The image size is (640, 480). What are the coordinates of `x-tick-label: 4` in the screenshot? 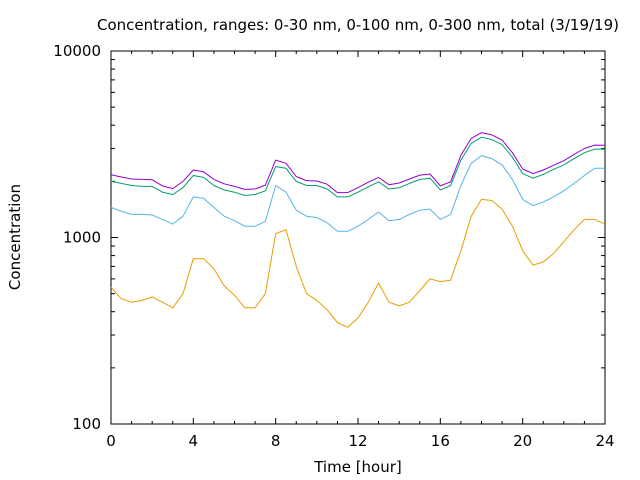 It's located at (194, 441).